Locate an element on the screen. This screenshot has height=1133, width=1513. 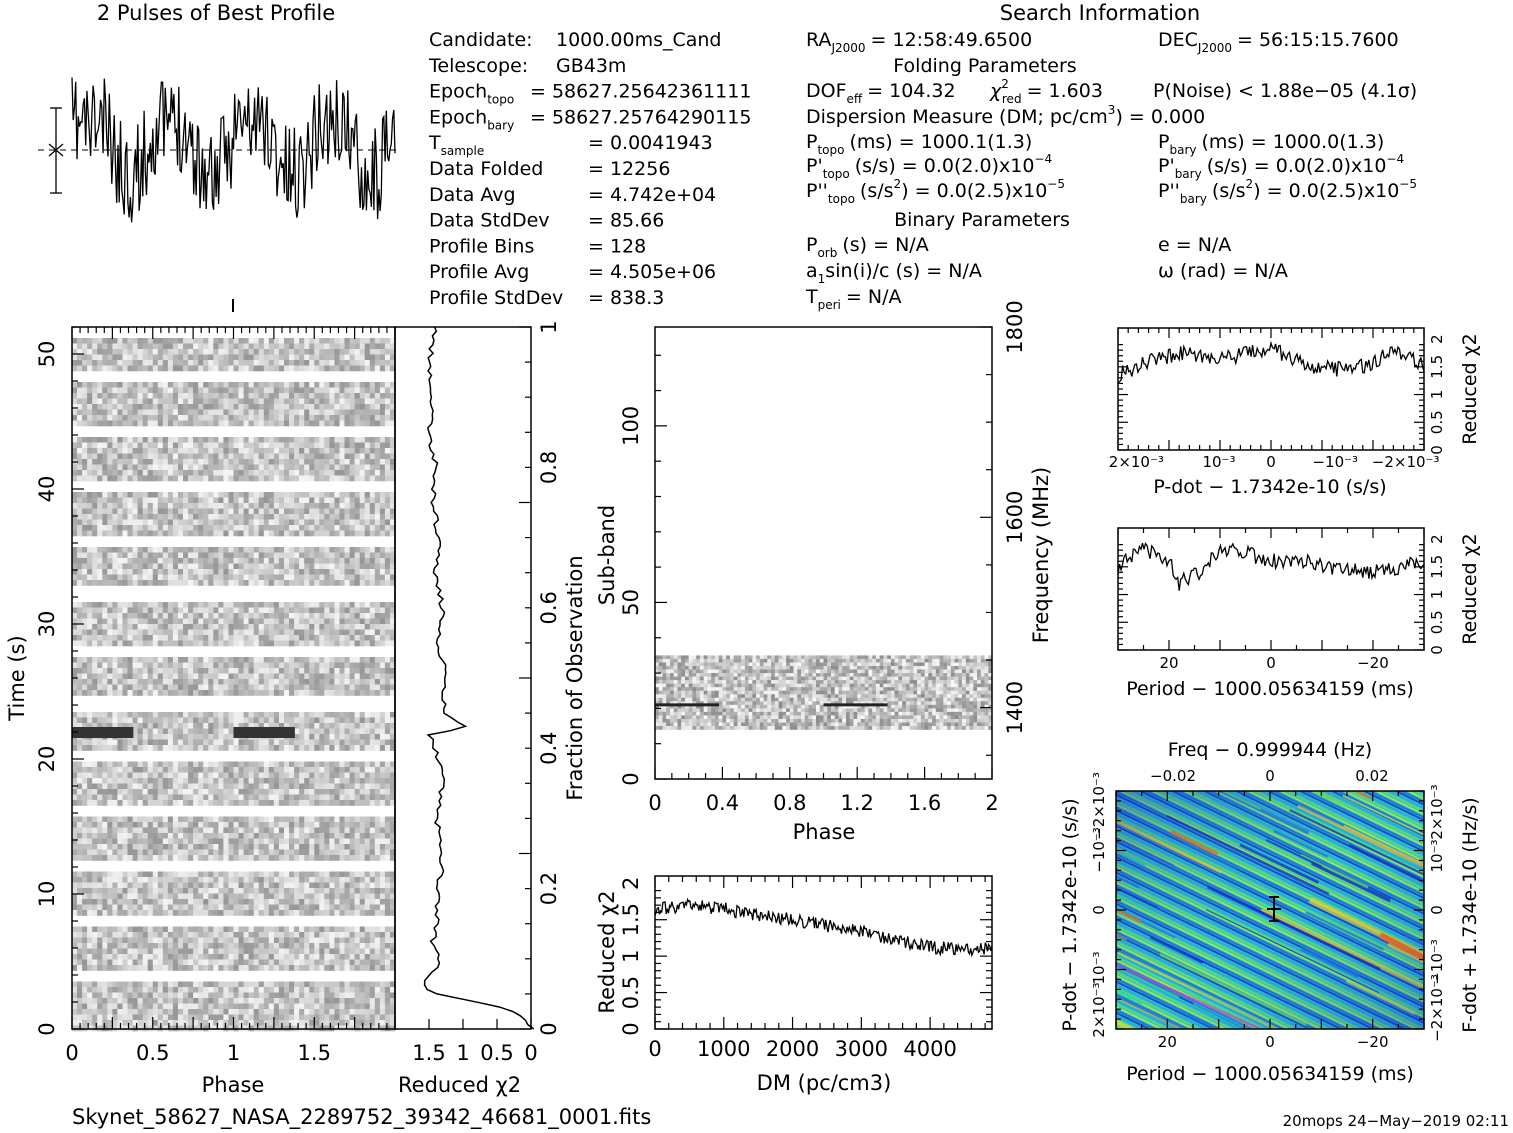
info-value: = 4.742e+04 is located at coordinates (652, 195).